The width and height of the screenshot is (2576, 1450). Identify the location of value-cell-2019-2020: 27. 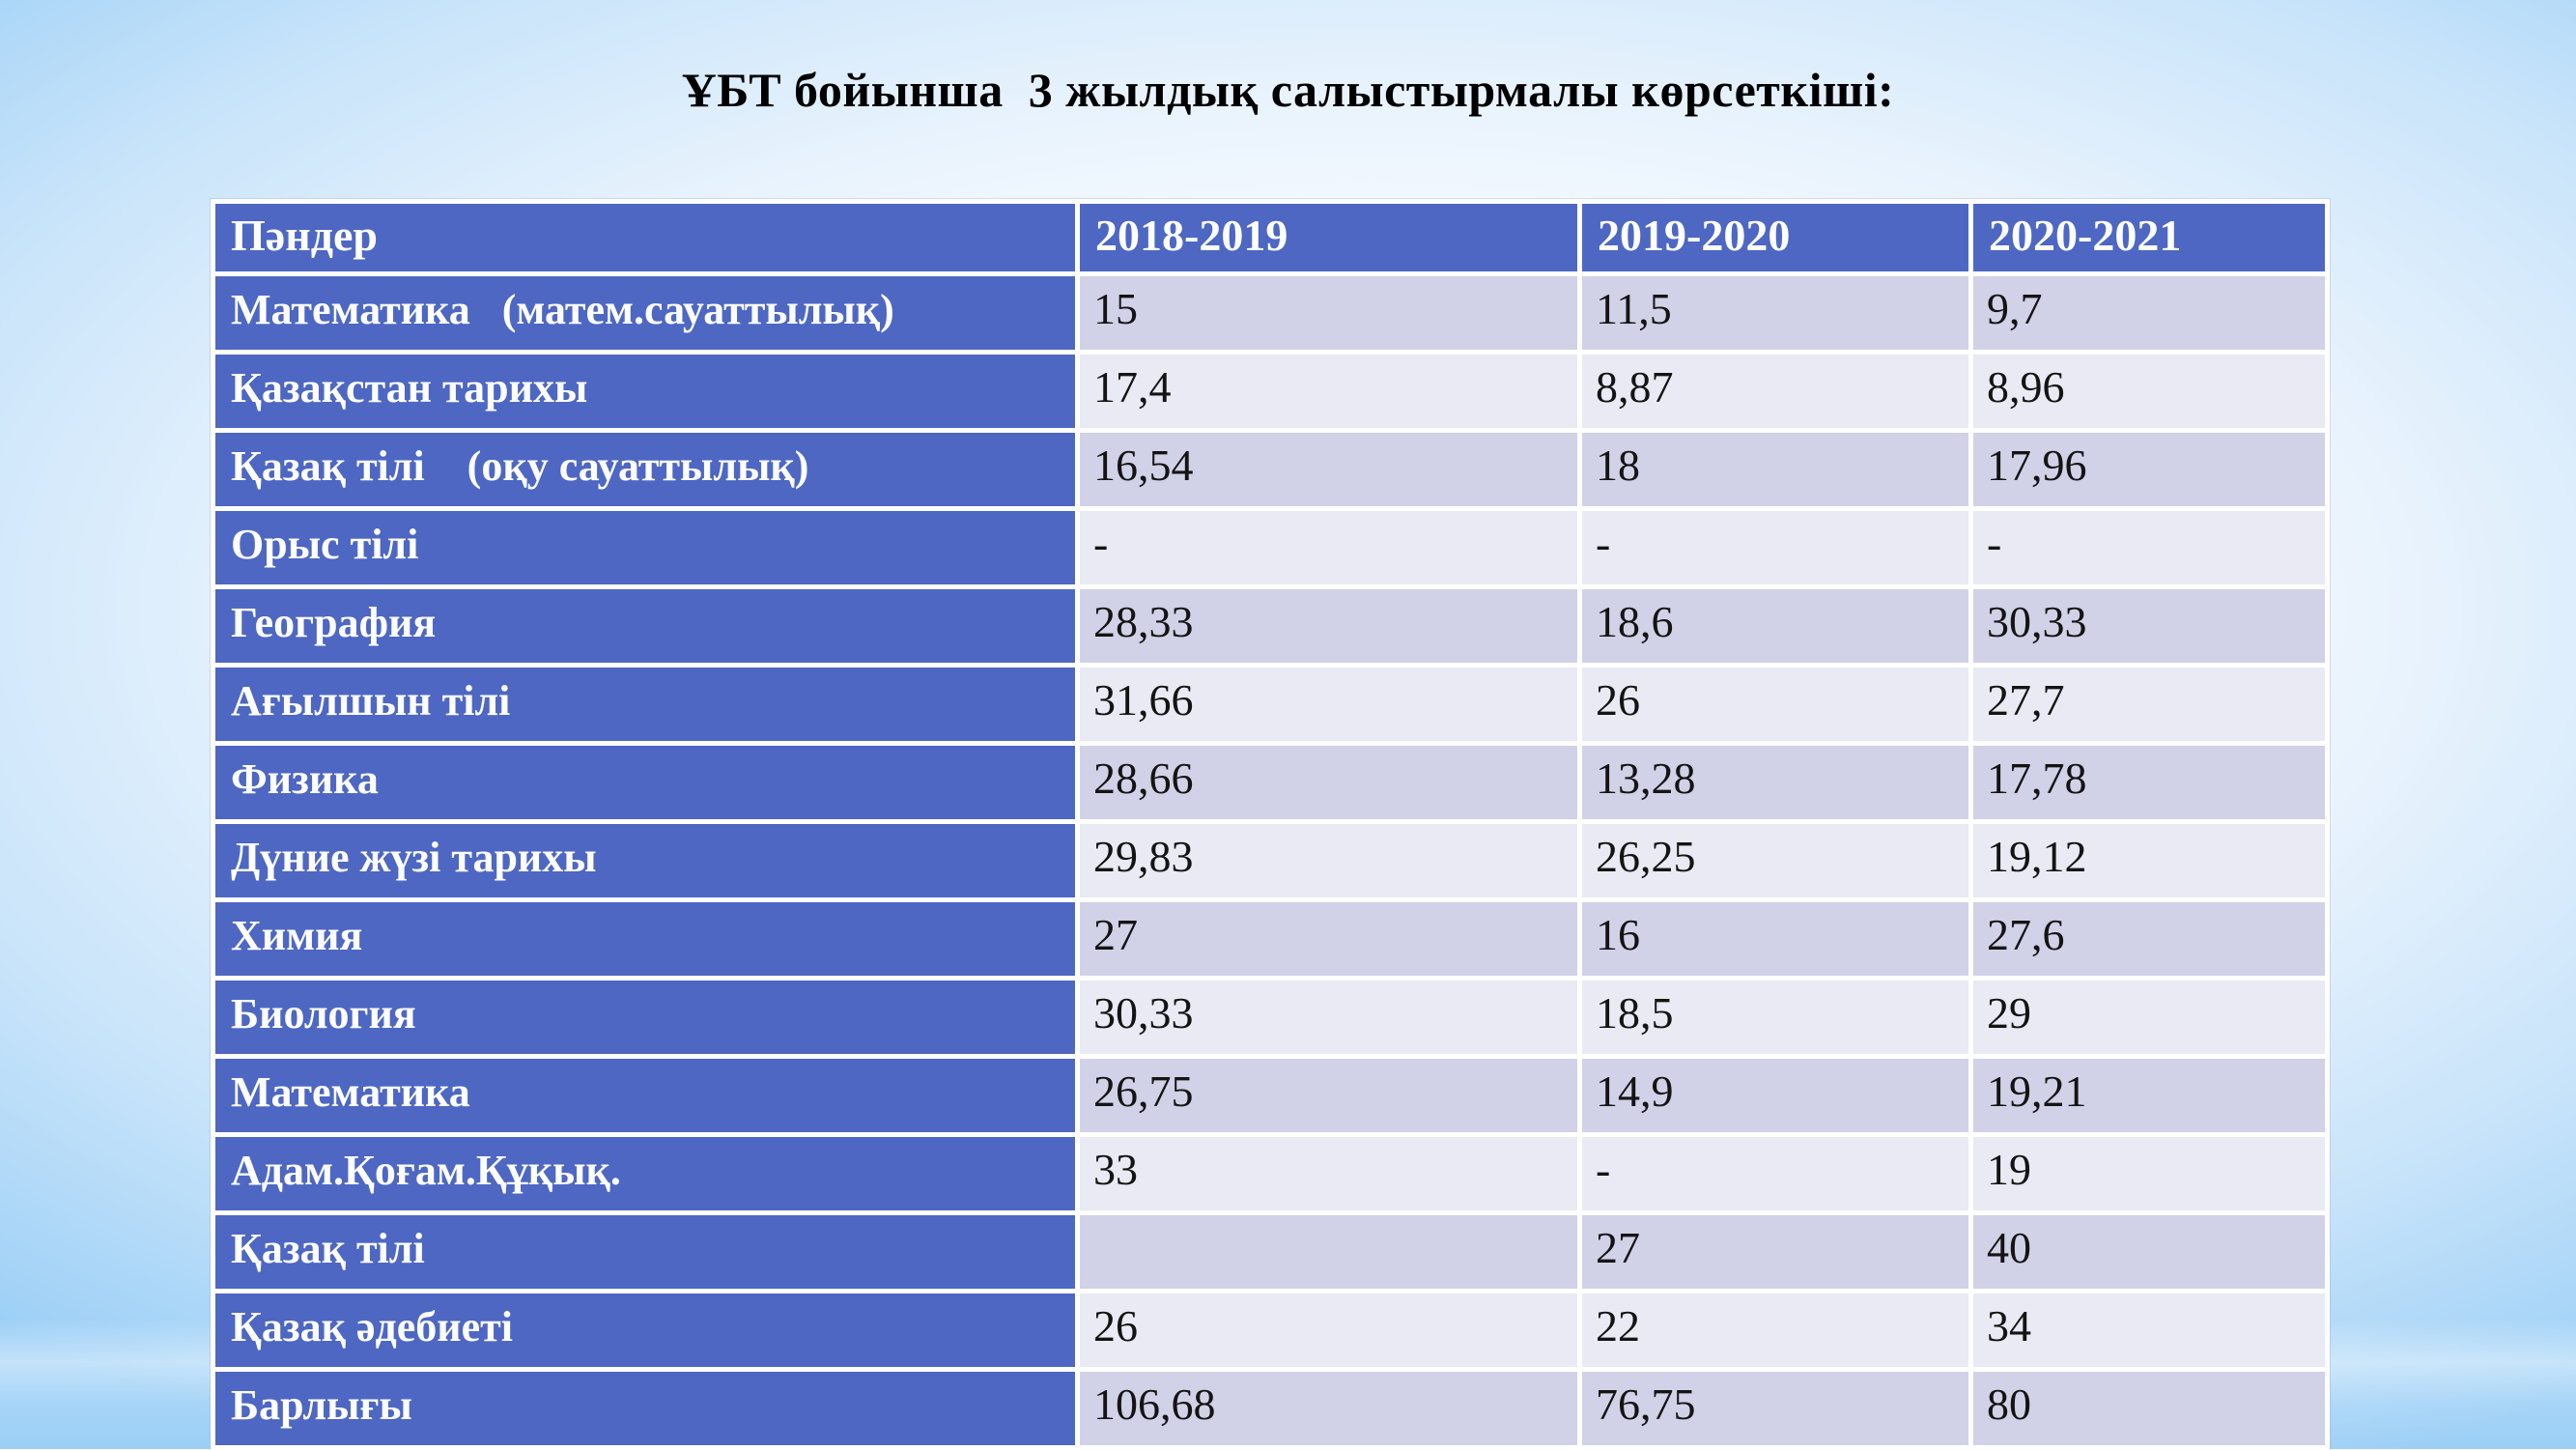
(1775, 1252).